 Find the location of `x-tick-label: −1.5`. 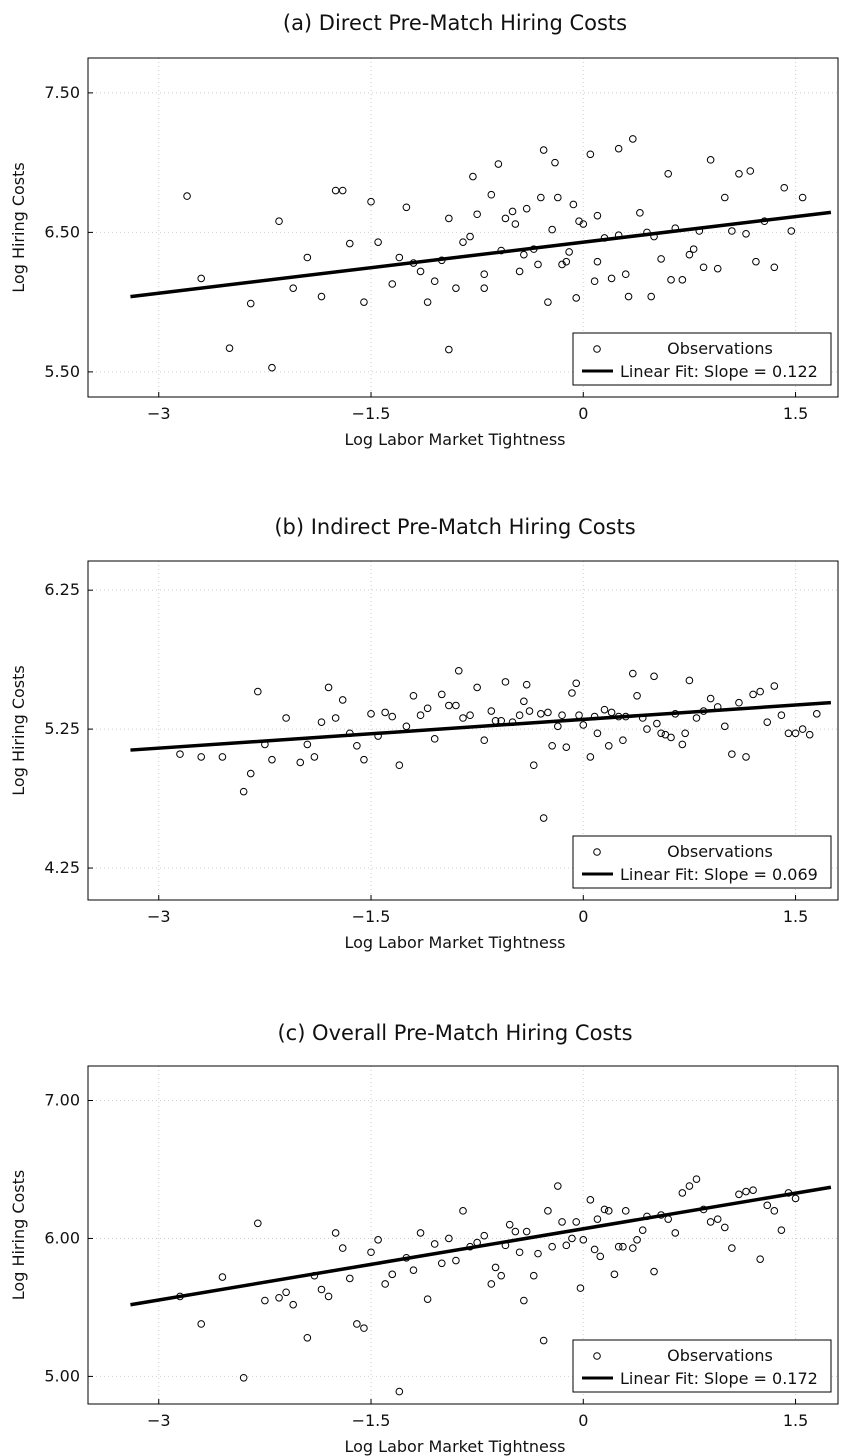

x-tick-label: −1.5 is located at coordinates (371, 916).